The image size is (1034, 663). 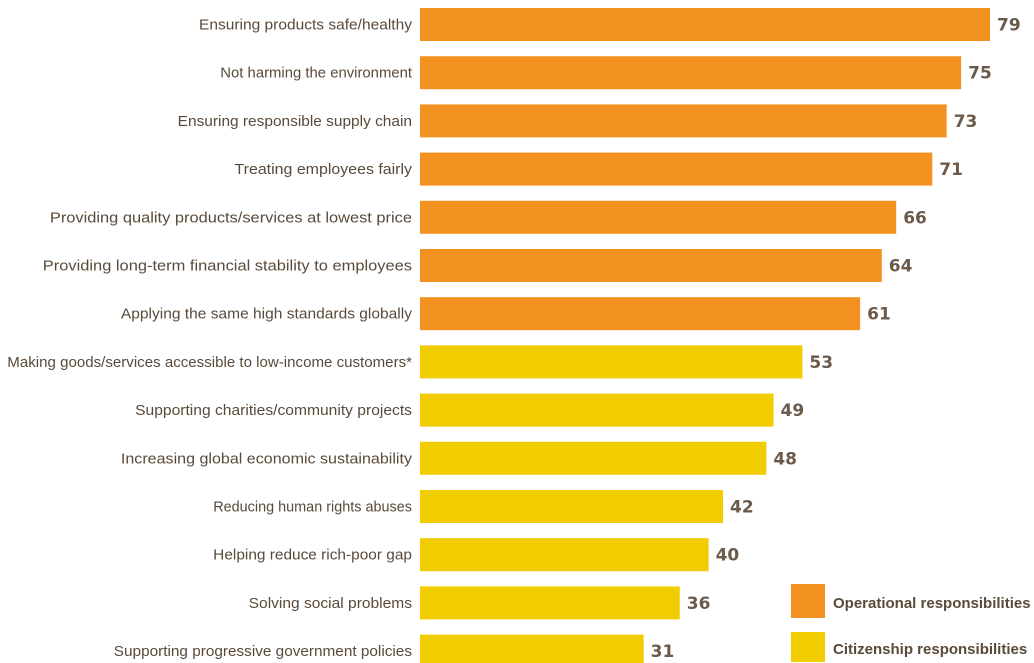 I want to click on value-label: 79, so click(x=1009, y=26).